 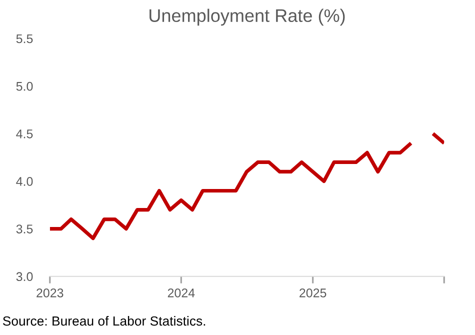 What do you see at coordinates (181, 293) in the screenshot?
I see `x-tick-label: 2024` at bounding box center [181, 293].